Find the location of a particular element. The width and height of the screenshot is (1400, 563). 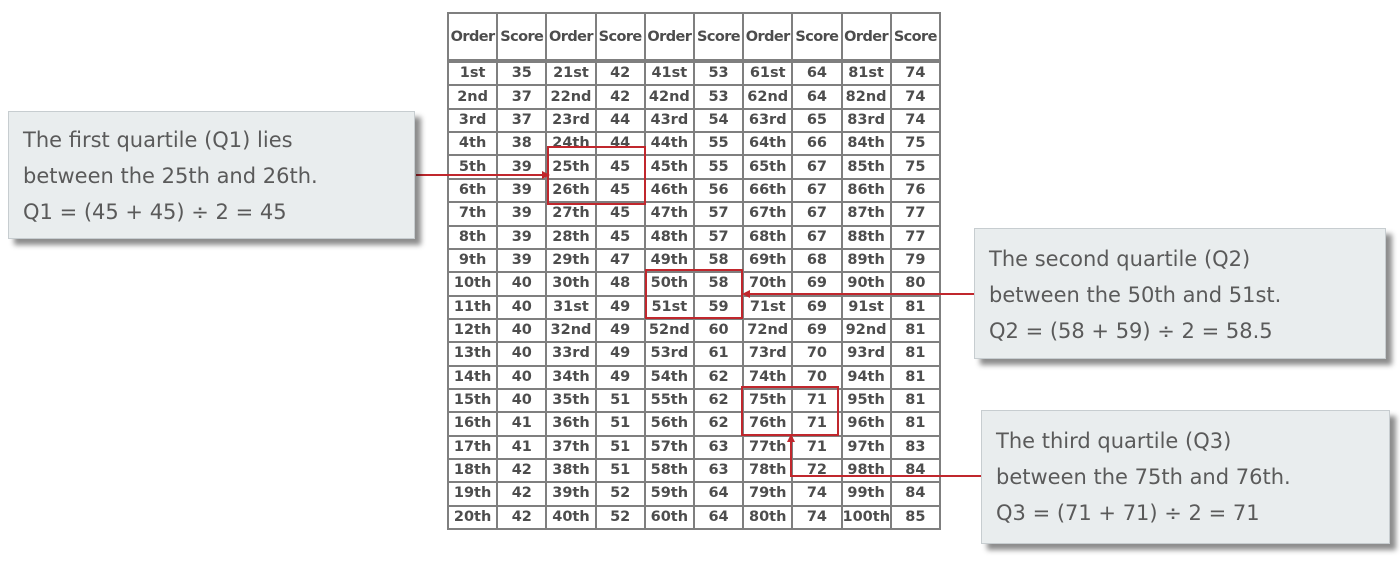

order-cell: 60th is located at coordinates (669, 517).